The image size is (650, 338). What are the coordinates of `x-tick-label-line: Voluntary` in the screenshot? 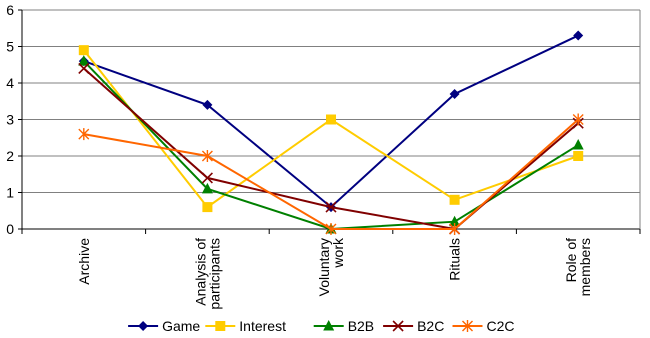 It's located at (324, 267).